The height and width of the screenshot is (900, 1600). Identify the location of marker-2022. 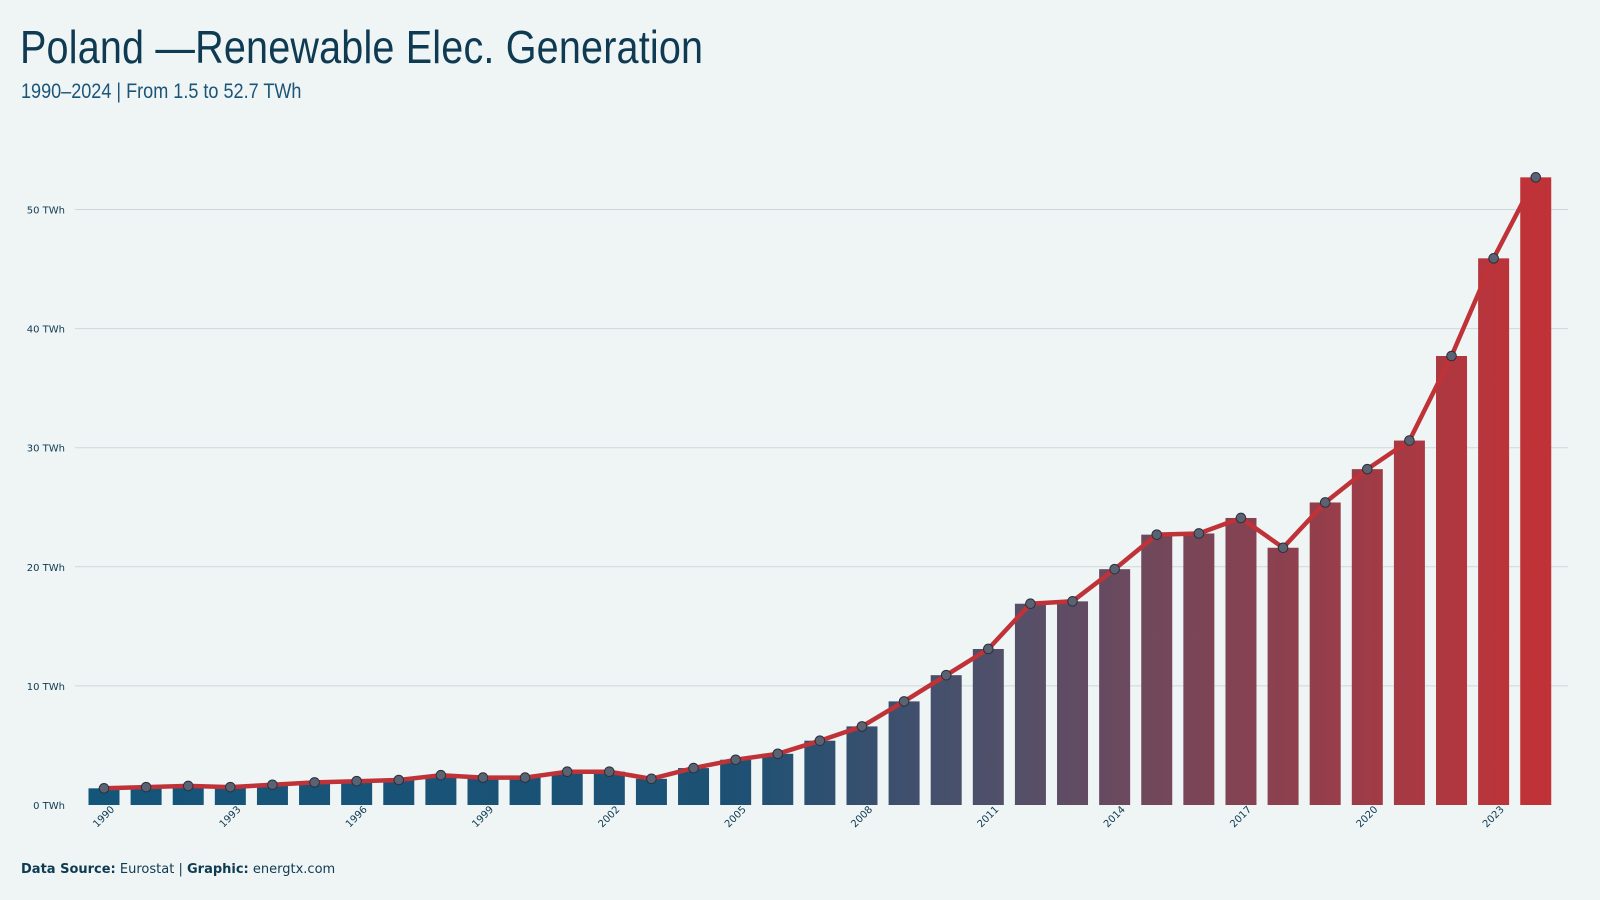
(1451, 356).